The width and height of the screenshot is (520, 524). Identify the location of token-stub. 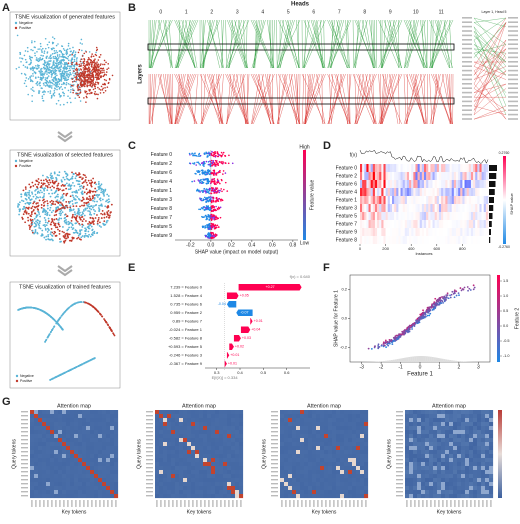
(513, 84).